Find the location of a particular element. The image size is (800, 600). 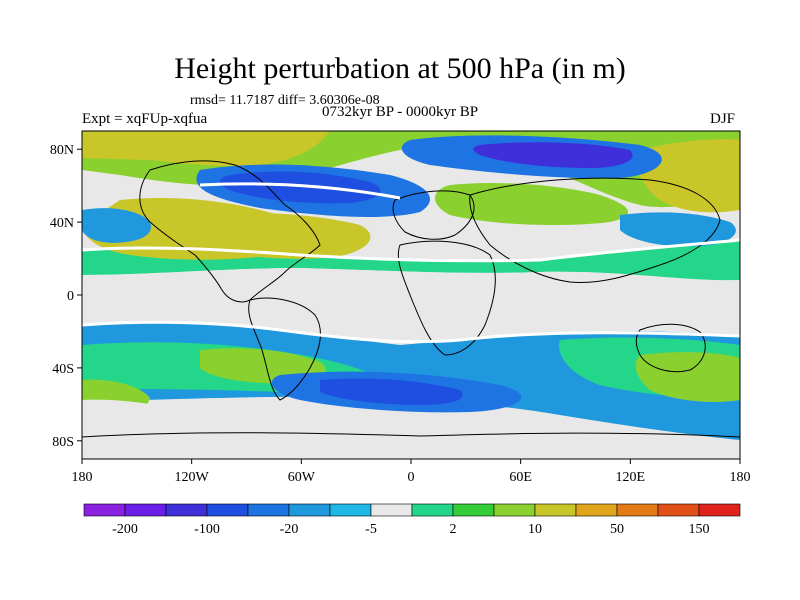

season-label: DJF is located at coordinates (723, 119).